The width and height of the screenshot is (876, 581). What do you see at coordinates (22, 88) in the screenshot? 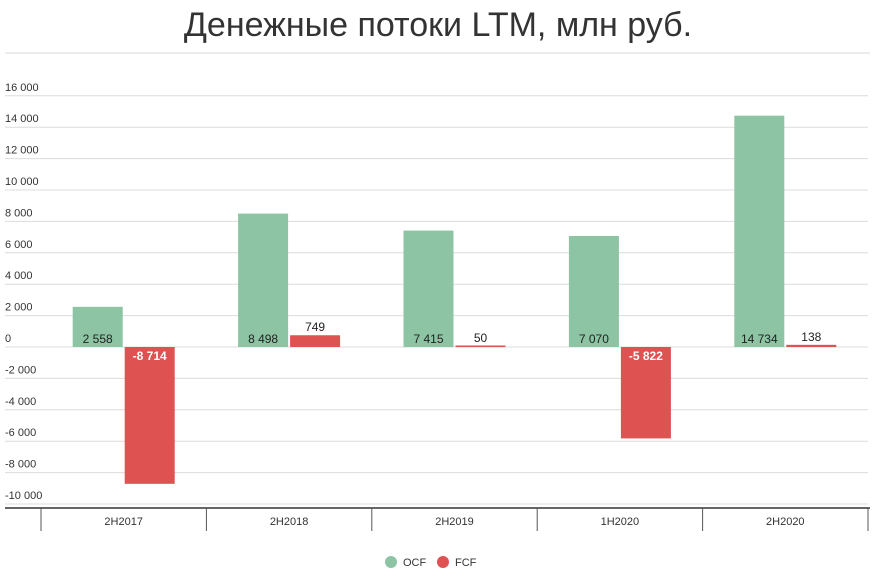
I see `y-tick-label: 16 000` at bounding box center [22, 88].